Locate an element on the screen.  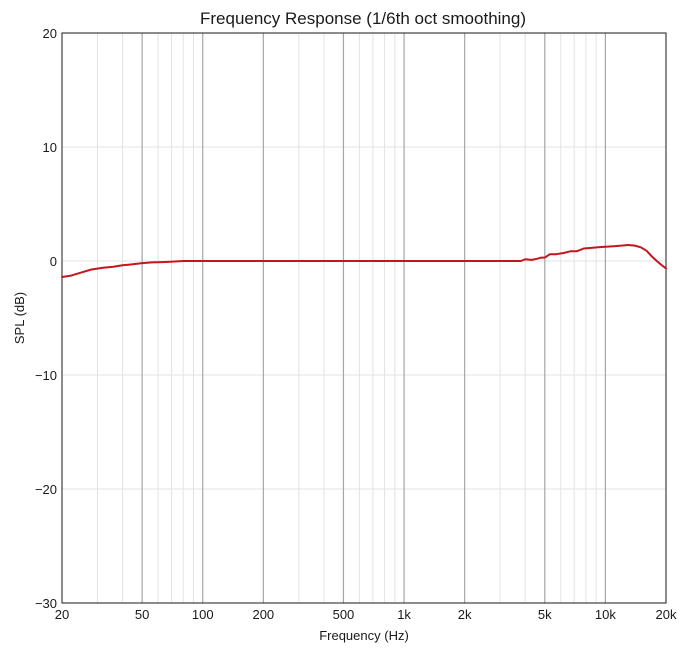
x-tick-label: 10k is located at coordinates (605, 614).